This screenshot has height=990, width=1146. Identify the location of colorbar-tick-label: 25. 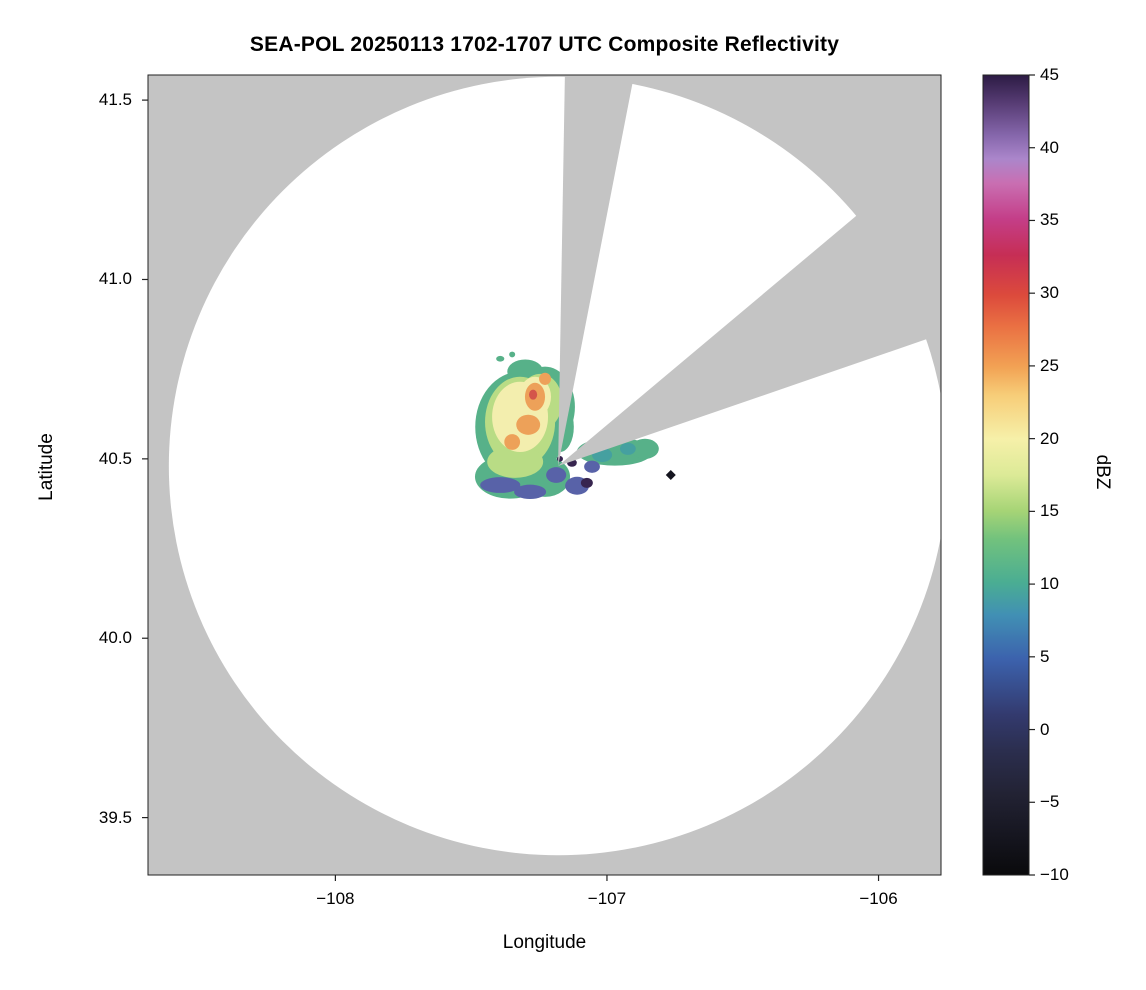
(1049, 365).